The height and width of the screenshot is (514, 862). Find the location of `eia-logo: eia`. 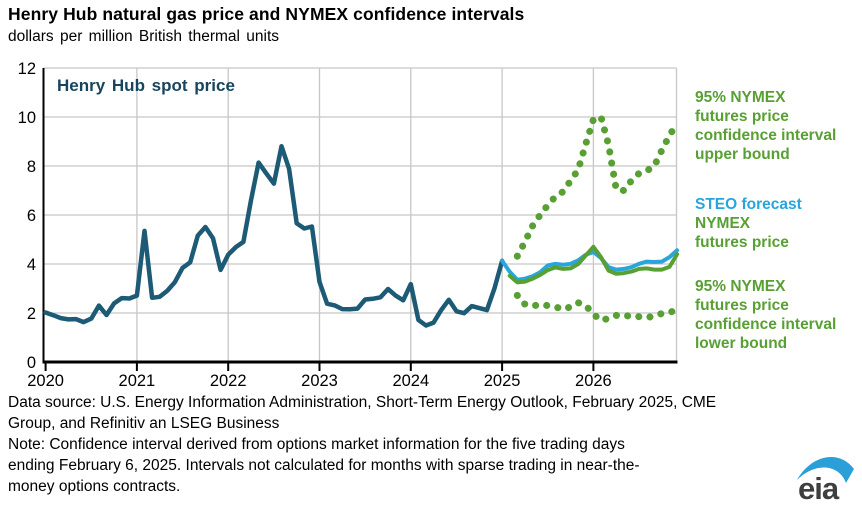

eia-logo: eia is located at coordinates (825, 481).